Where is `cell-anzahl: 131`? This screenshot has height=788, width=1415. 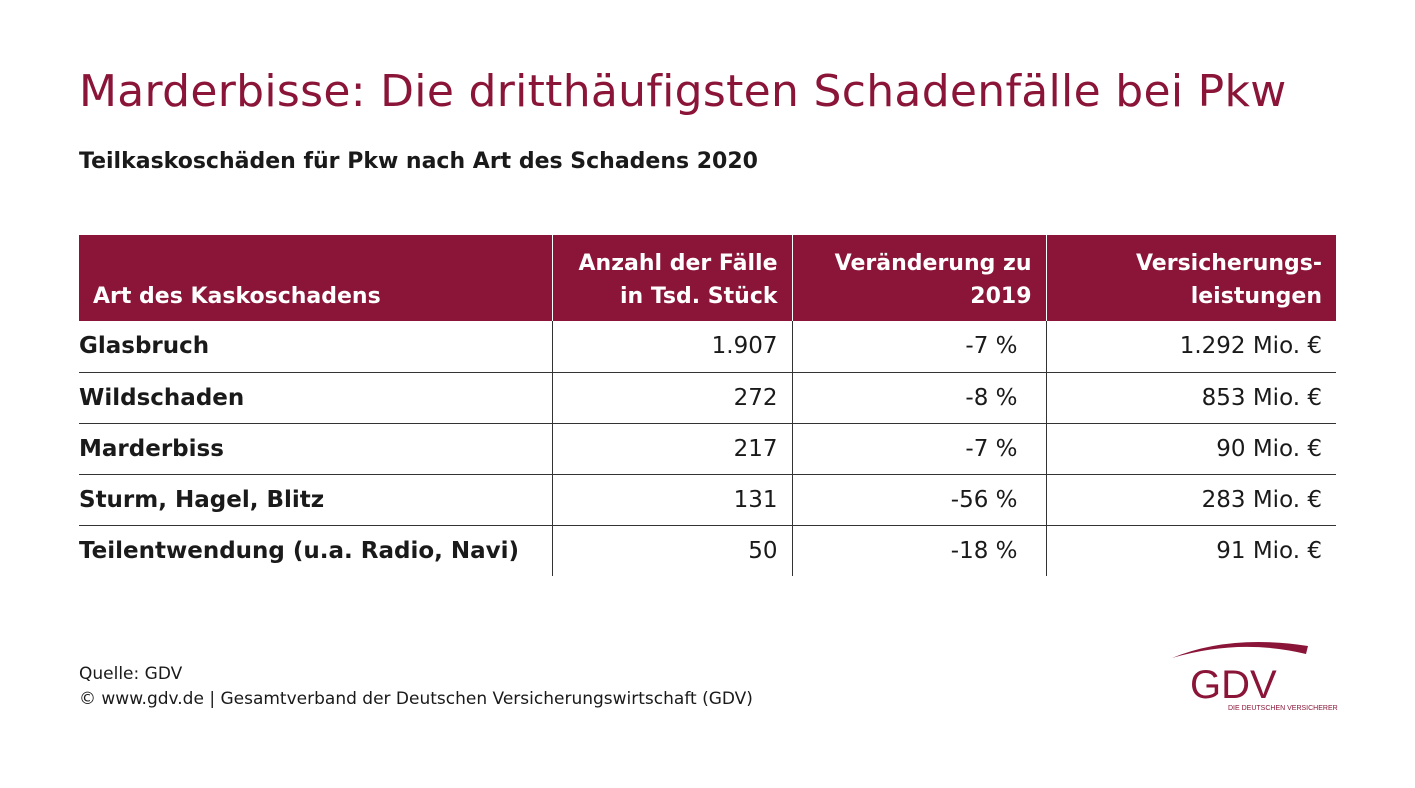
cell-anzahl: 131 is located at coordinates (671, 500).